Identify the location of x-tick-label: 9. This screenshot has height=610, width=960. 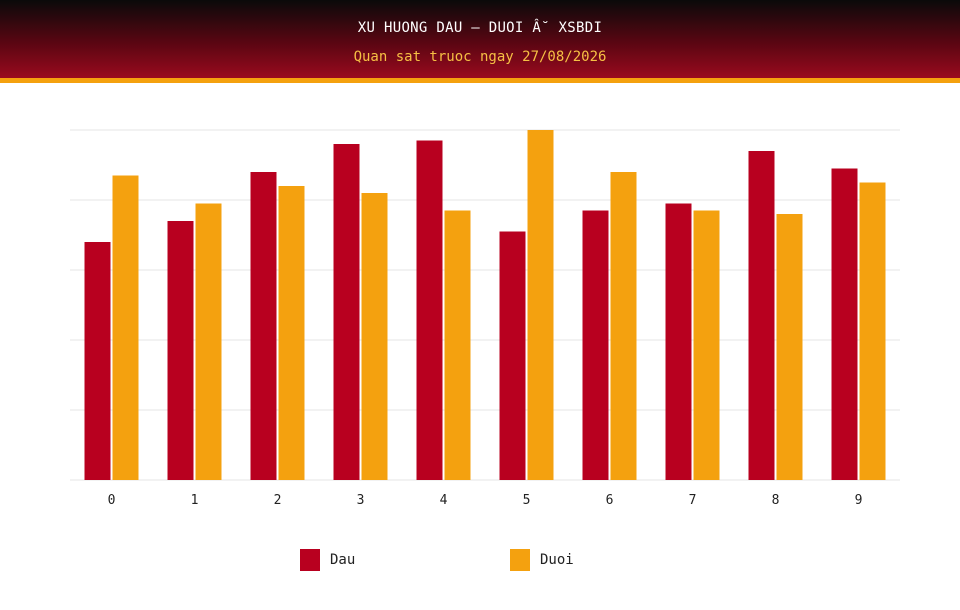
(859, 500).